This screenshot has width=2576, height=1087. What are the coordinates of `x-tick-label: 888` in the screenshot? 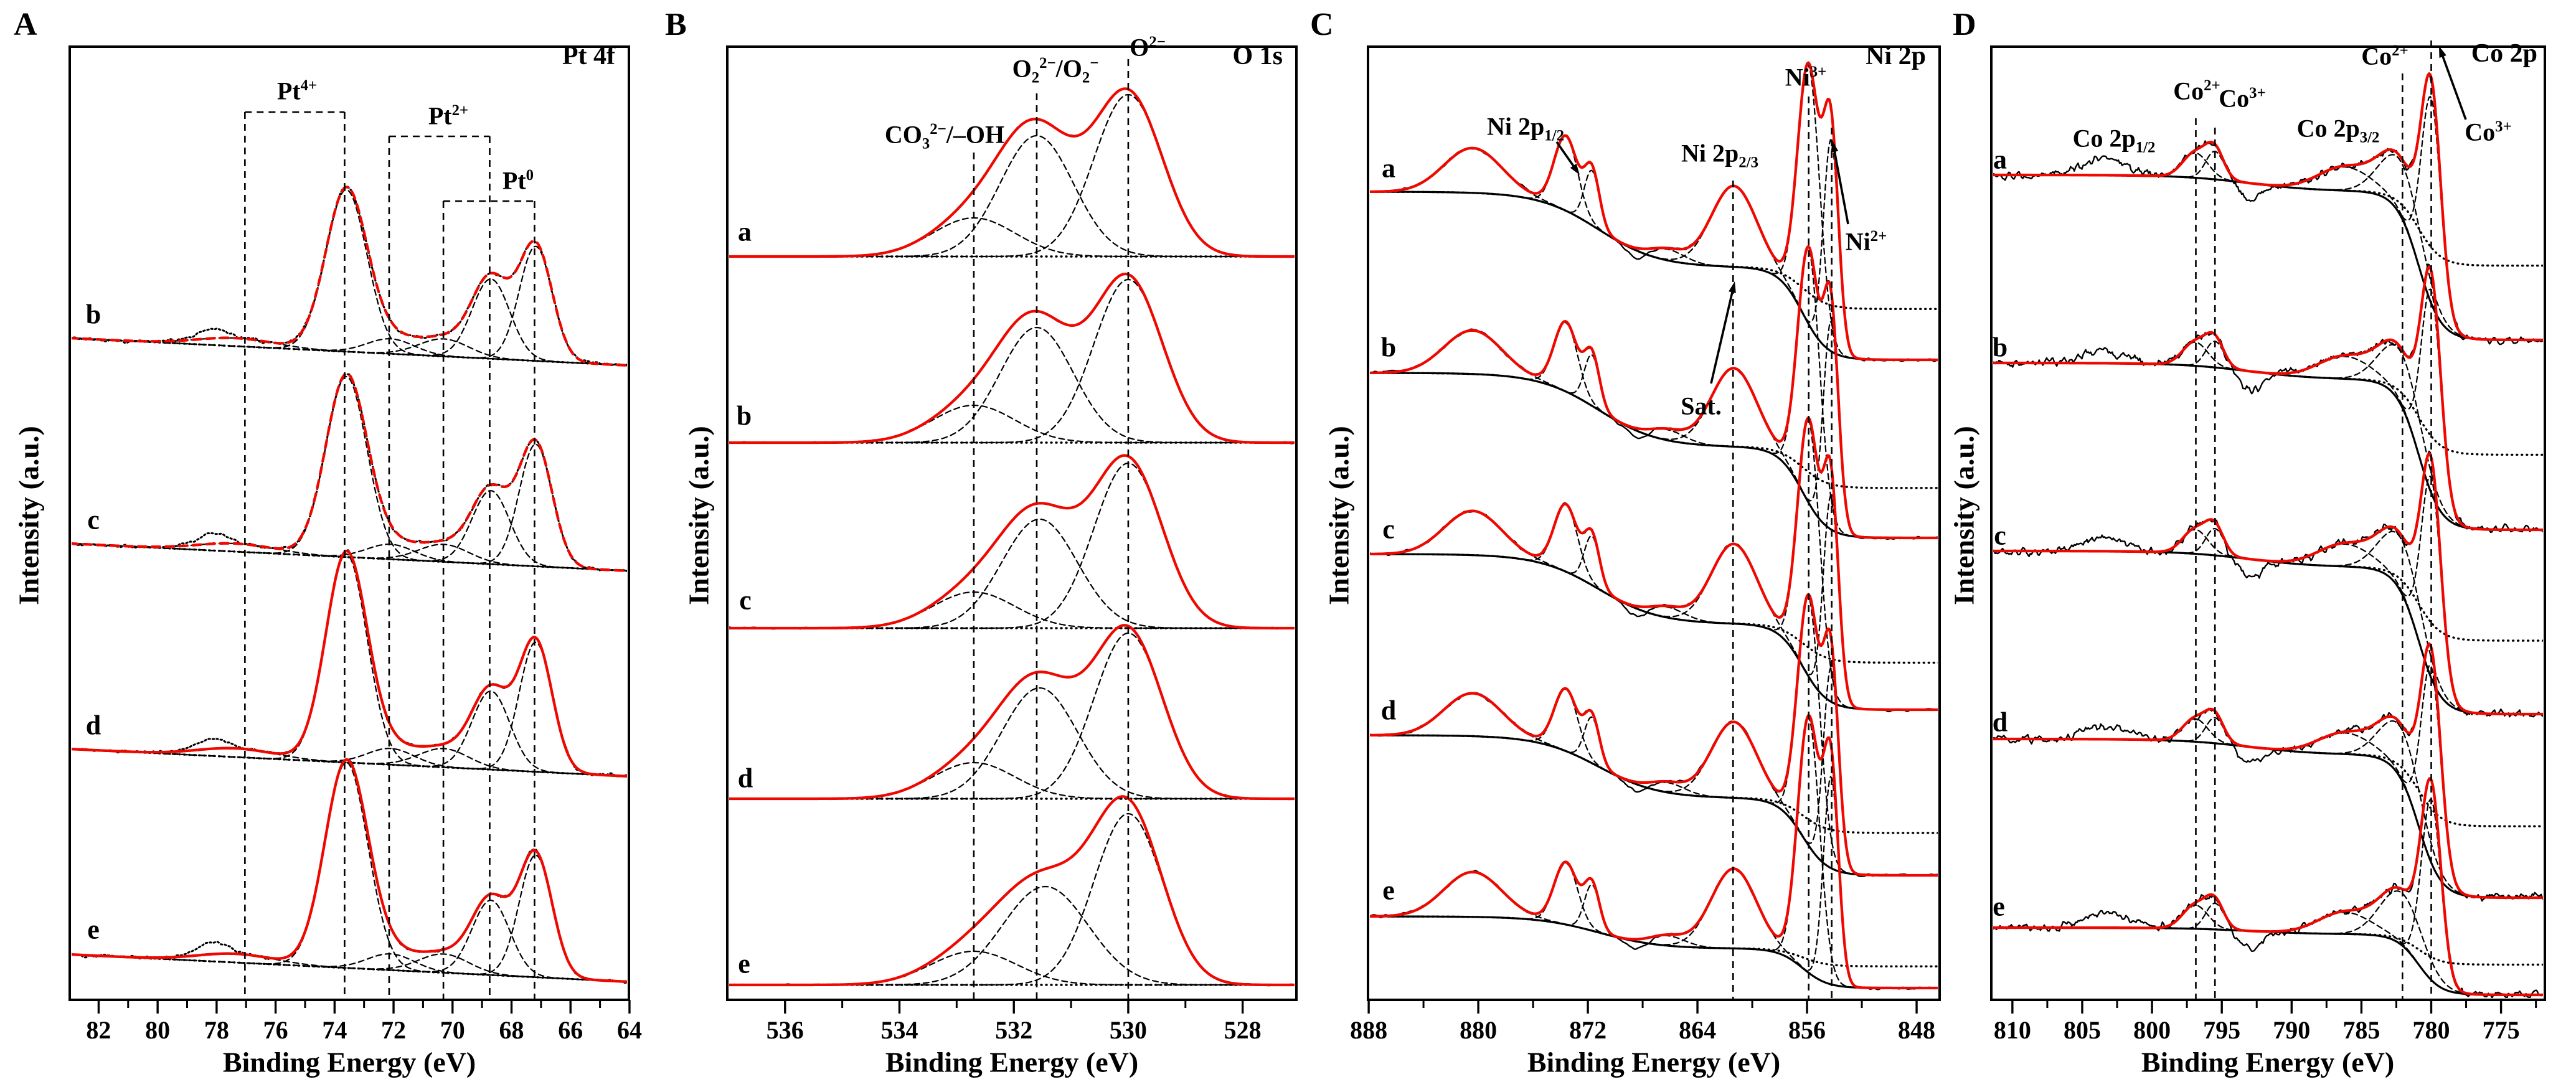 It's located at (1368, 1030).